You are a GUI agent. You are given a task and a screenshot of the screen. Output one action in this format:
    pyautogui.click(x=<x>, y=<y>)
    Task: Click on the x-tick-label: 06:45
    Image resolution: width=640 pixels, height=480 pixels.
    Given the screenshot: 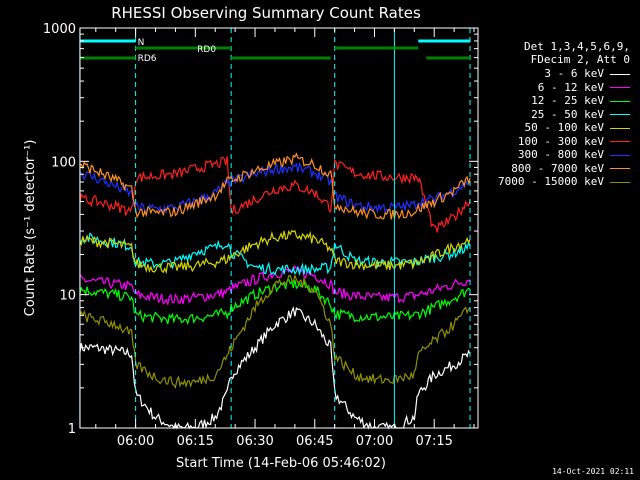 What is the action you would take?
    pyautogui.click(x=314, y=441)
    